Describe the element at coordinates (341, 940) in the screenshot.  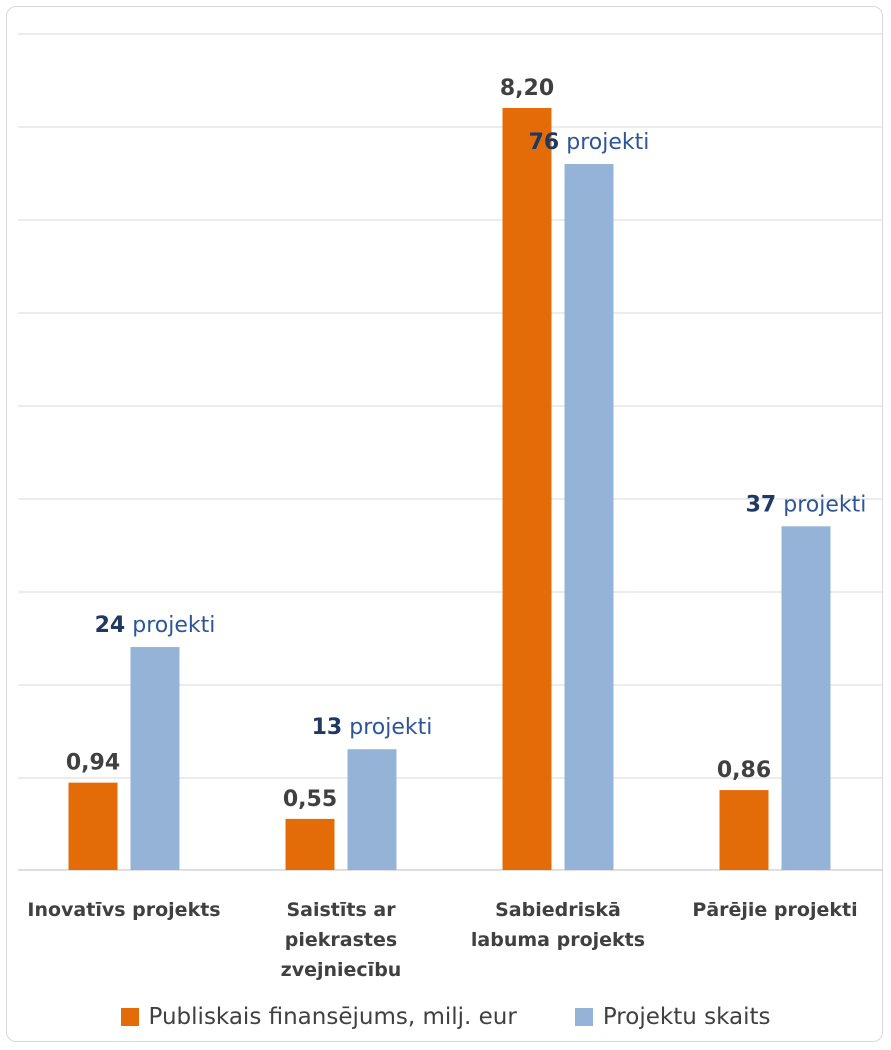
I see `category-label: piekrastes` at that location.